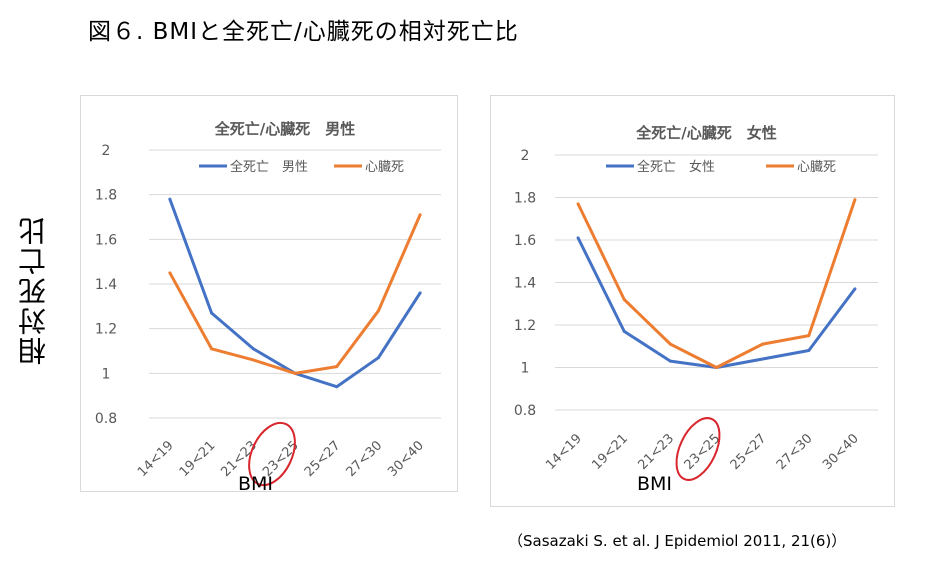 Image resolution: width=941 pixels, height=572 pixels. Describe the element at coordinates (269, 167) in the screenshot. I see `legend-label: 全死亡 男性` at that location.